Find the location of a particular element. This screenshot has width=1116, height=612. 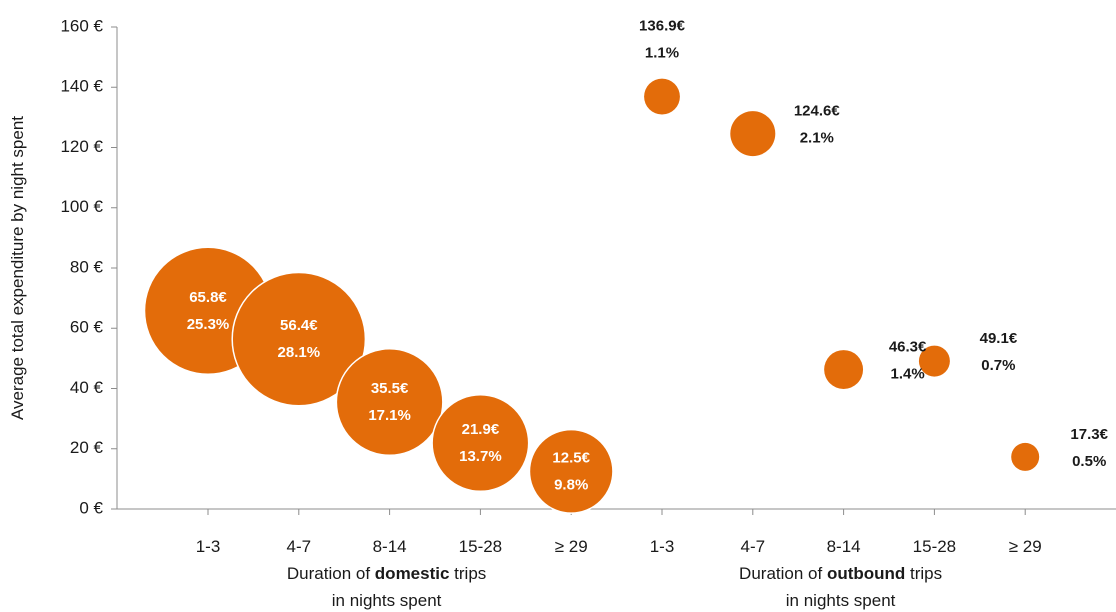

y-tick-label: 80 € is located at coordinates (87, 266).